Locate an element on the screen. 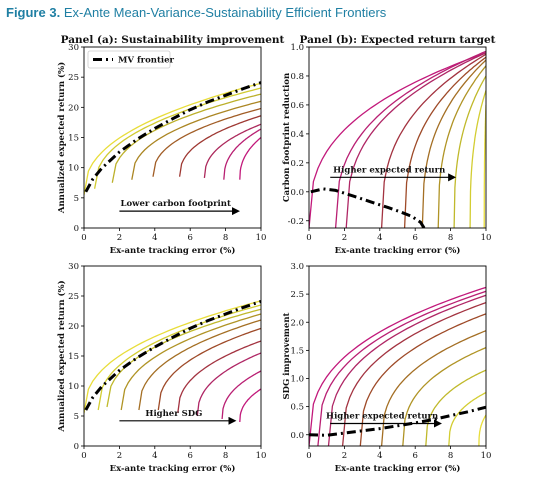  panel-title: Panel (b): Expected return target is located at coordinates (398, 40).